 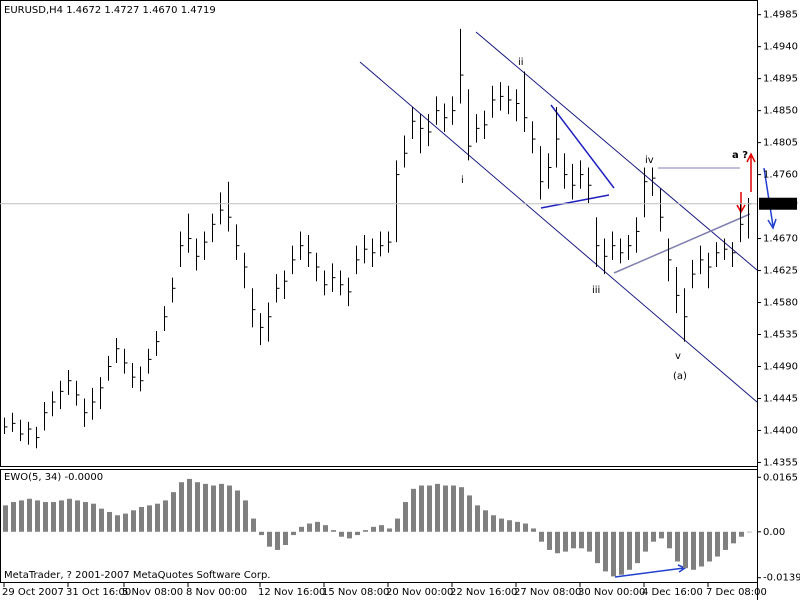 I want to click on x-tick-label: 30 Nov 00:00, so click(x=611, y=592).